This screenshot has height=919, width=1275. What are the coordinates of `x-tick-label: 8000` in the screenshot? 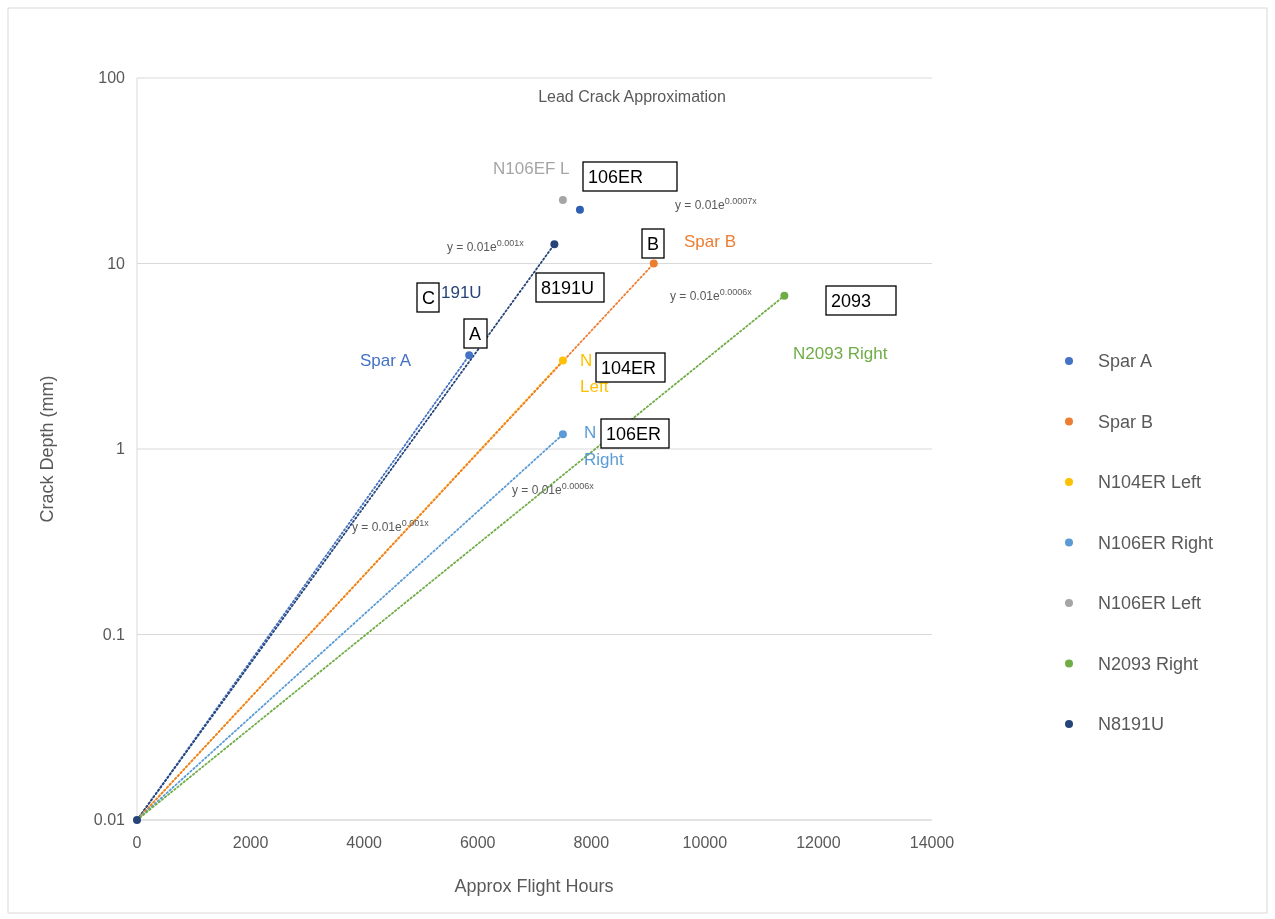 It's located at (591, 842).